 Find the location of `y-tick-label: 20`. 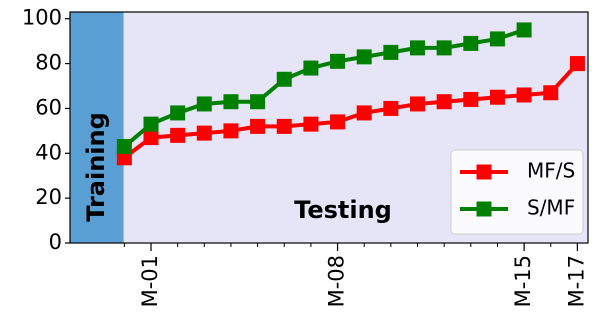

y-tick-label: 20 is located at coordinates (48, 197).